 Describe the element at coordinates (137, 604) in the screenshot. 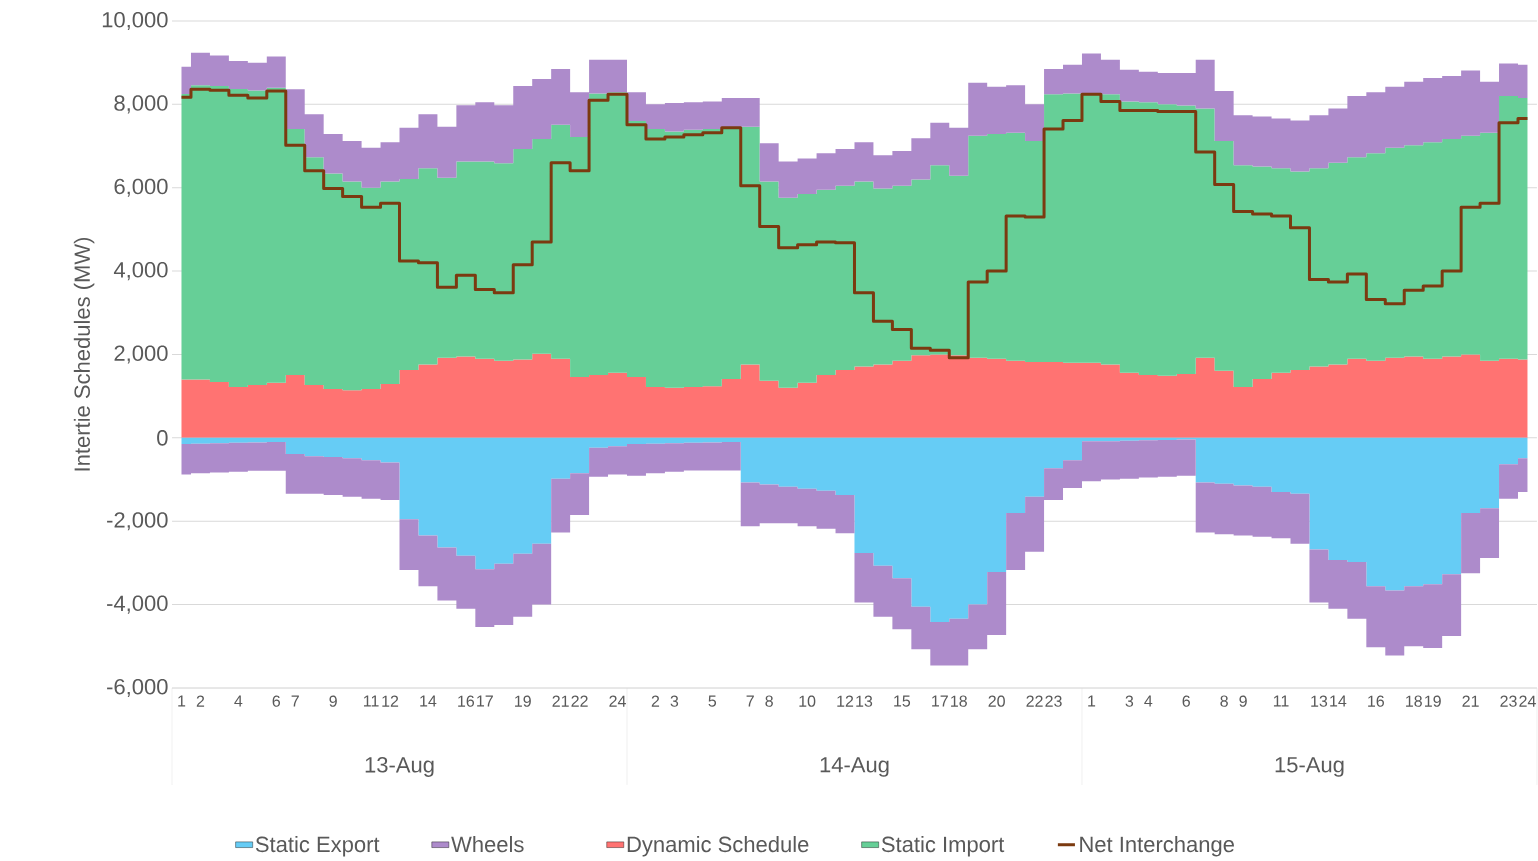

I see `y-tick-label: -4,000` at that location.